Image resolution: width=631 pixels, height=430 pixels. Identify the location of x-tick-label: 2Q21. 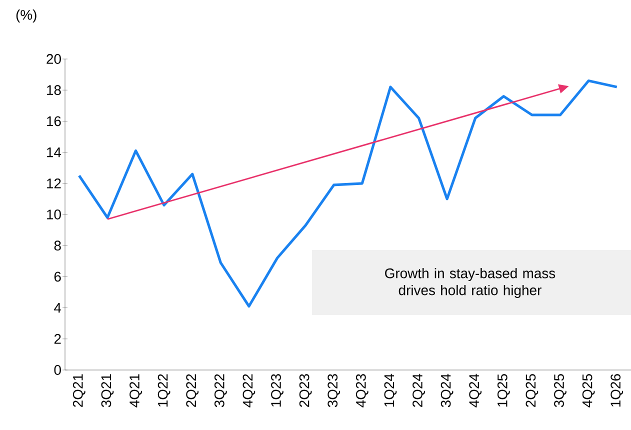
(79, 390).